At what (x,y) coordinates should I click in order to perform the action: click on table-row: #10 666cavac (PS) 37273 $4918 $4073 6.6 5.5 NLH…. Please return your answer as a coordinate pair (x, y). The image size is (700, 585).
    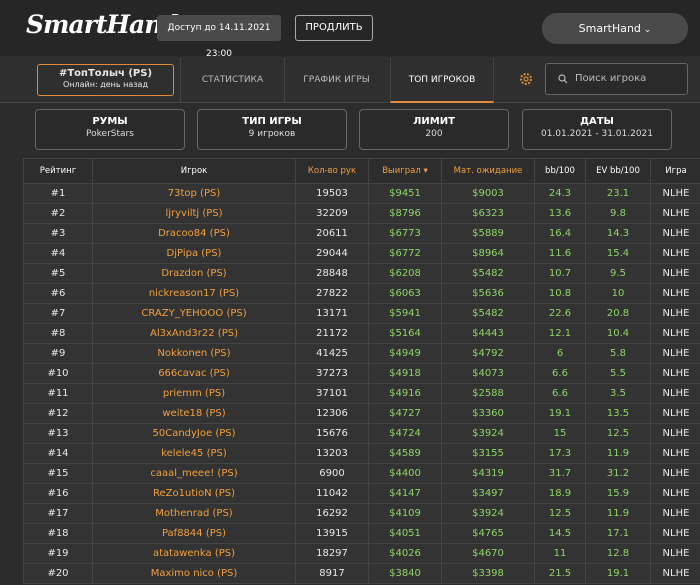
    Looking at the image, I should click on (361, 373).